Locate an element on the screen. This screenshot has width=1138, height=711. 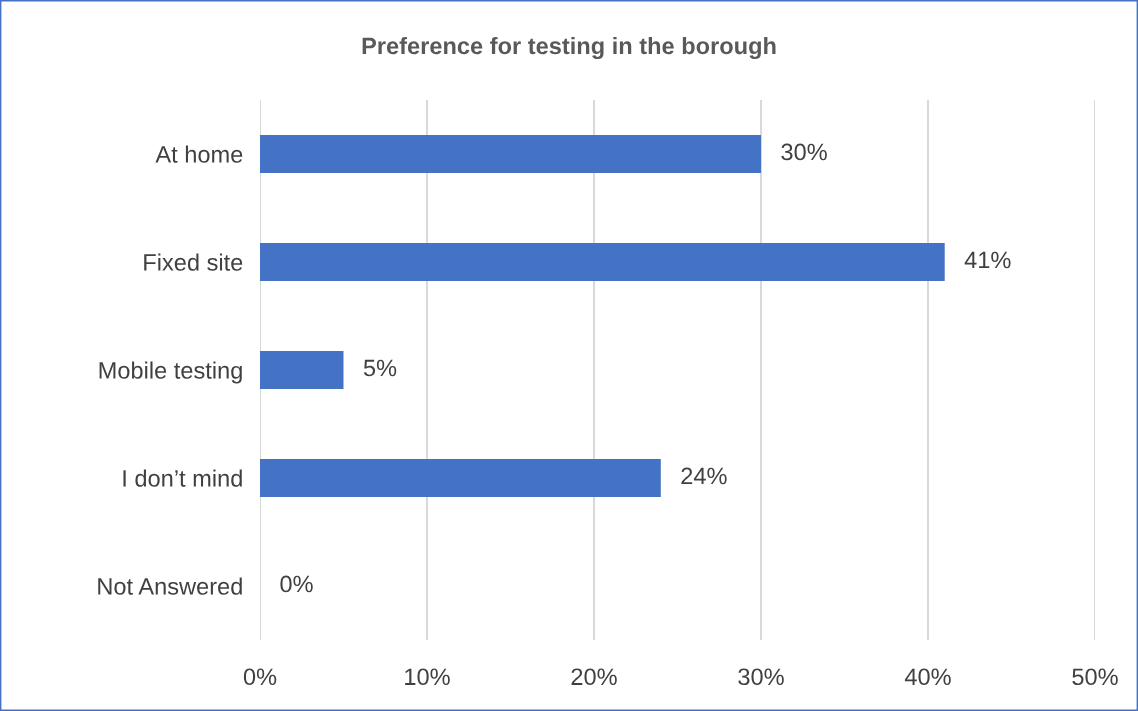
x-tick-label: 10% is located at coordinates (427, 677).